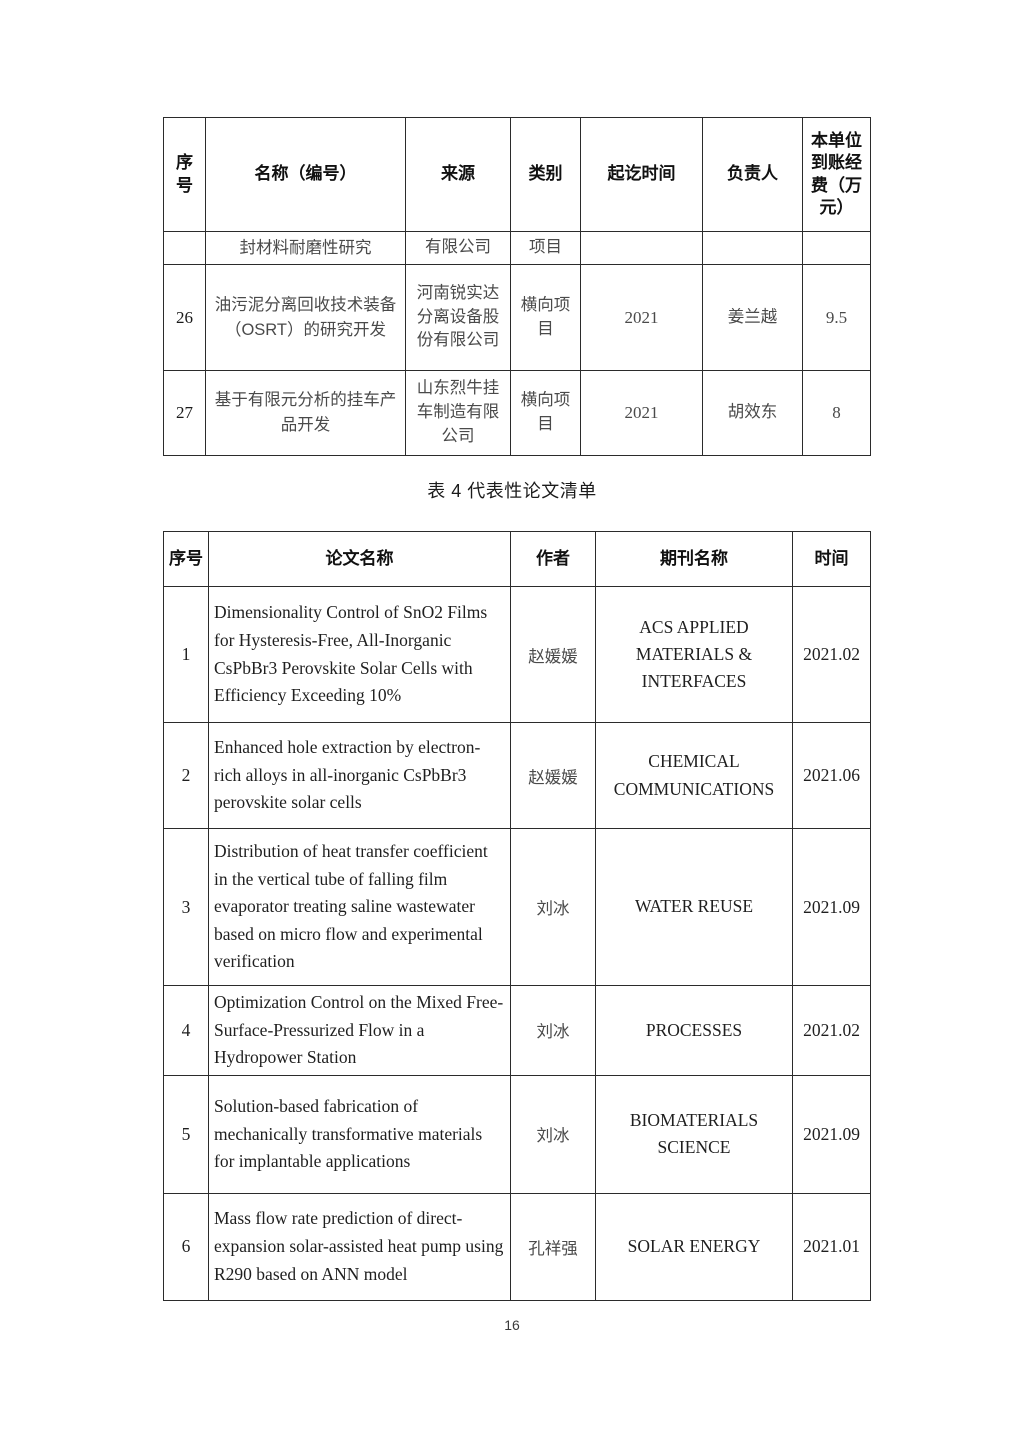 The height and width of the screenshot is (1448, 1024). Describe the element at coordinates (512, 491) in the screenshot. I see `table4-caption: 表 4 代表性论文清单` at that location.